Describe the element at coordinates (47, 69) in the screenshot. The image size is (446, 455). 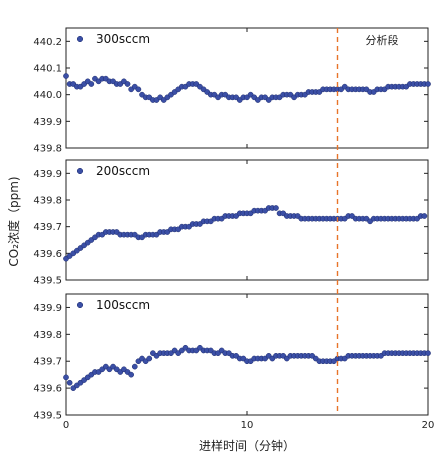
I see `y-tick-label: 440.1` at that location.